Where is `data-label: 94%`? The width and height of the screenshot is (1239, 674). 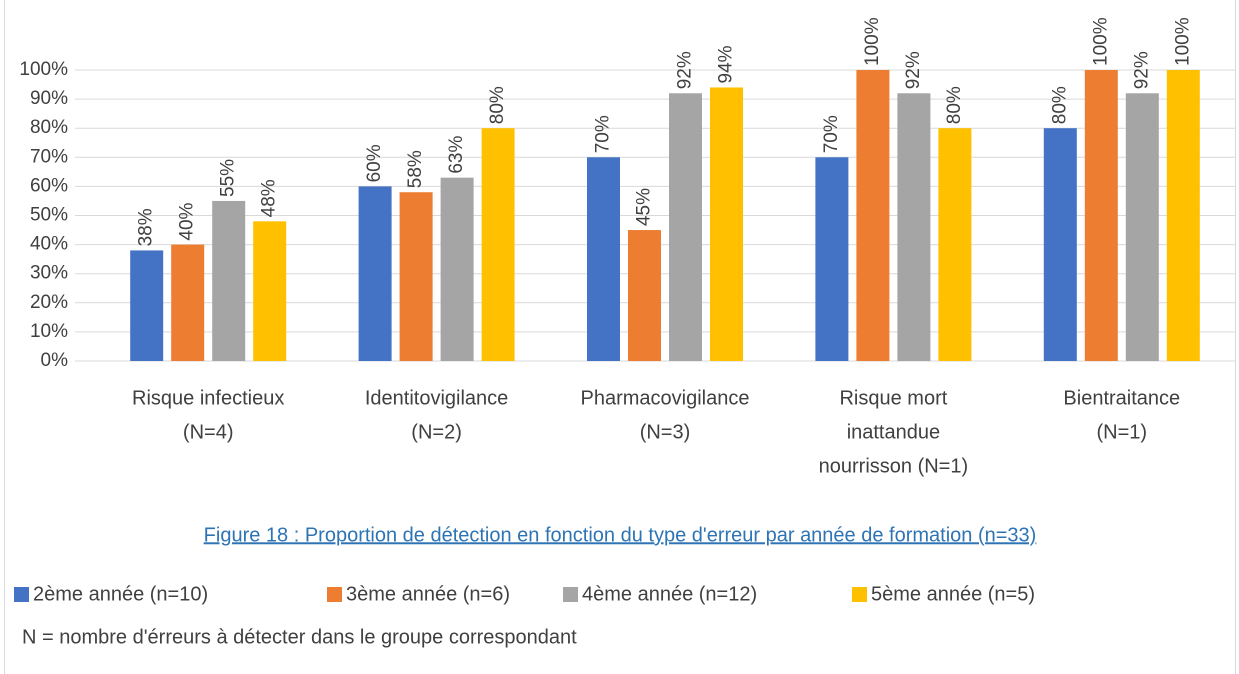
data-label: 94% is located at coordinates (726, 64).